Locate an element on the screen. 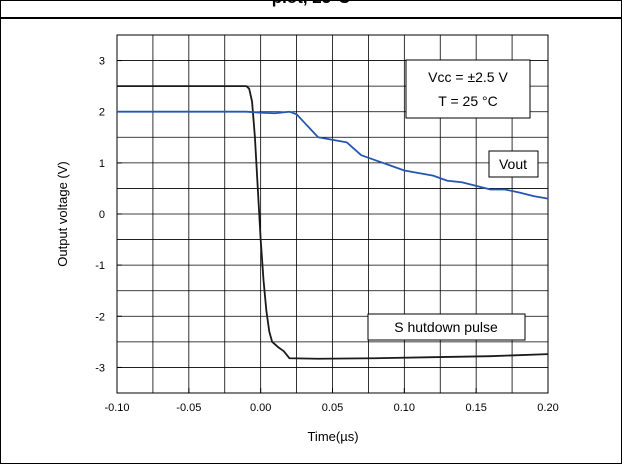 This screenshot has height=464, width=622. x-tick-label: 0.20 is located at coordinates (547, 408).